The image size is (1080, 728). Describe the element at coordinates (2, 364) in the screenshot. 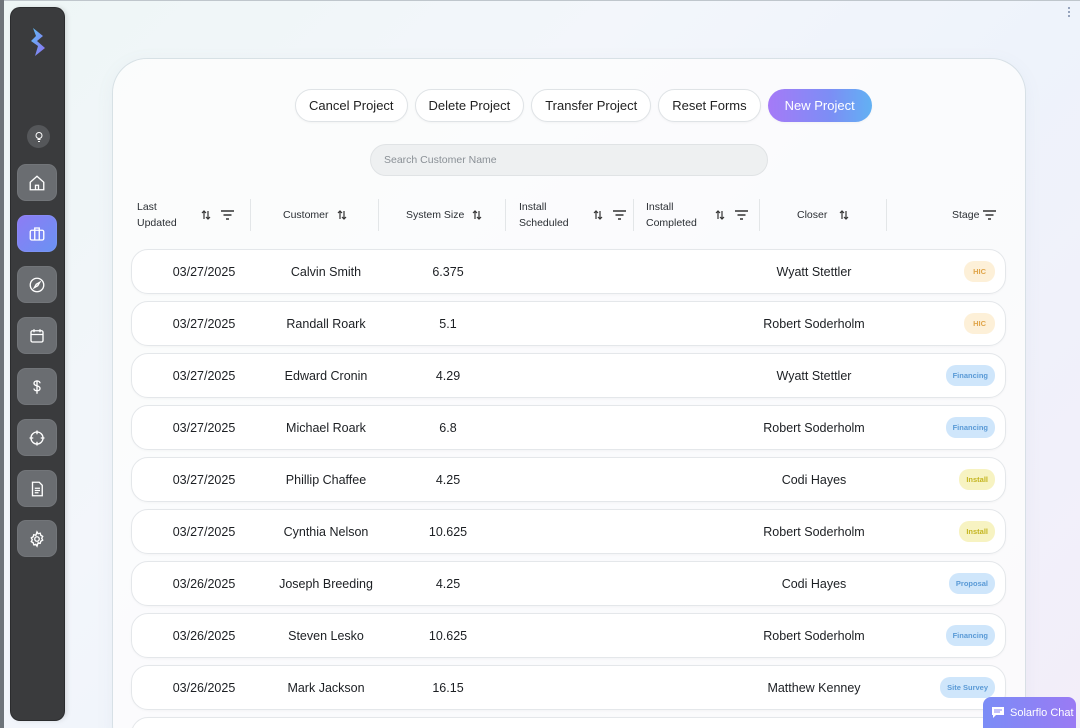

I see `window-left-edge` at that location.